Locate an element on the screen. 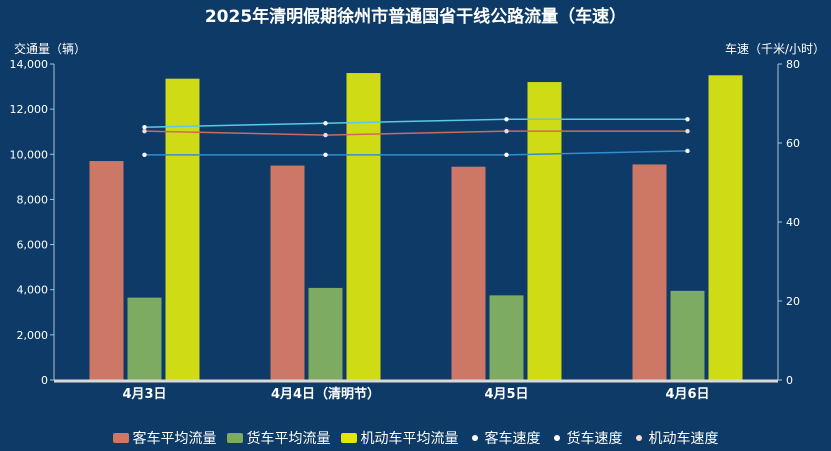 This screenshot has height=451, width=831. legend-label: 货车平均流量 is located at coordinates (288, 439).